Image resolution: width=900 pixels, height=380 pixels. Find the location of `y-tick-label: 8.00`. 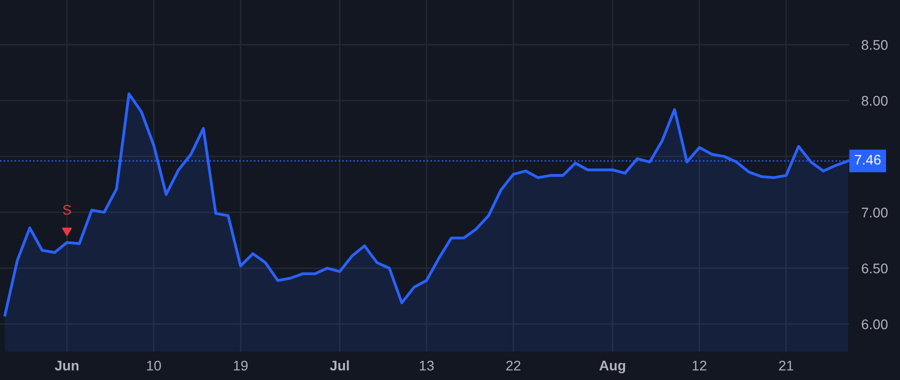

y-tick-label: 8.00 is located at coordinates (875, 101).